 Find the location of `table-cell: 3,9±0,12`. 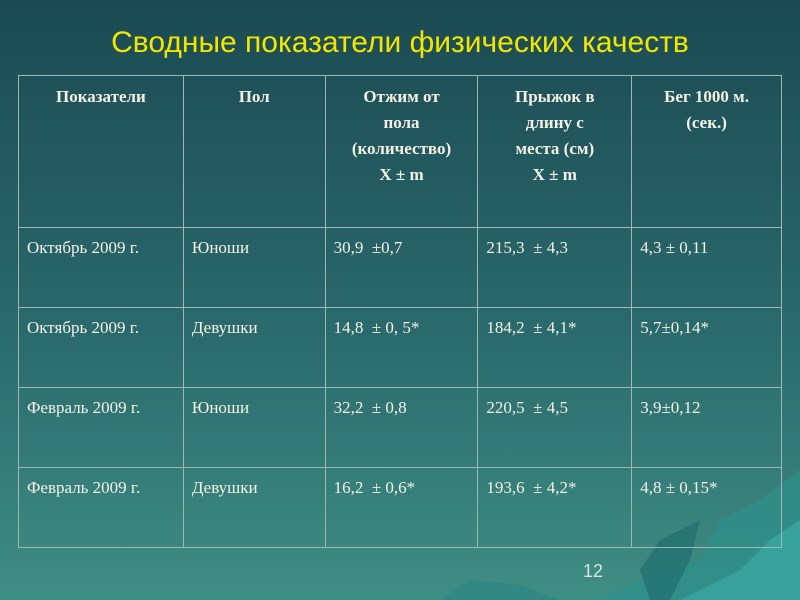

table-cell: 3,9±0,12 is located at coordinates (706, 427).